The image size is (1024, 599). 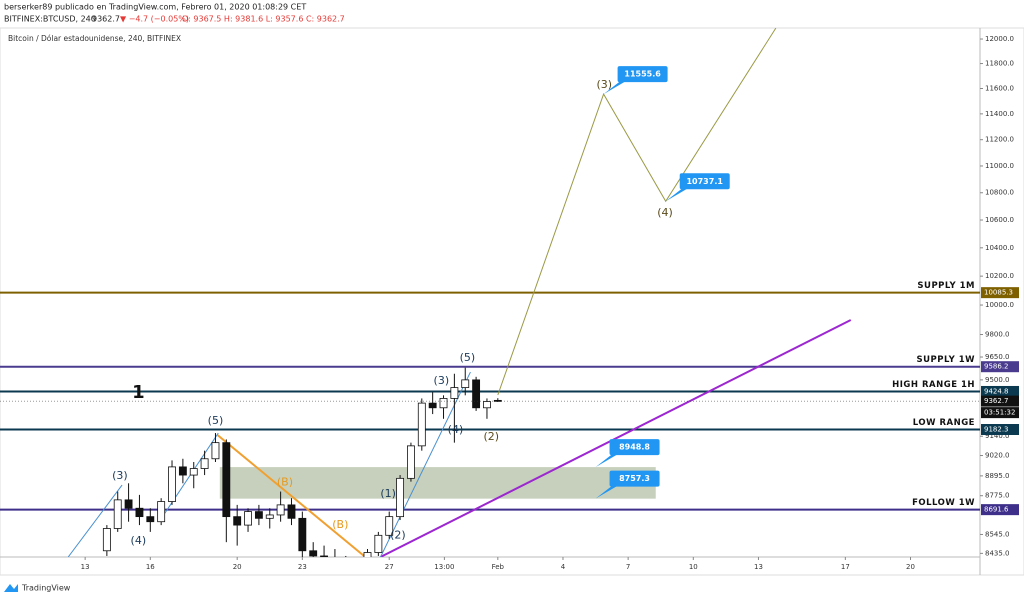 What do you see at coordinates (437, 483) in the screenshot?
I see `zone` at bounding box center [437, 483].